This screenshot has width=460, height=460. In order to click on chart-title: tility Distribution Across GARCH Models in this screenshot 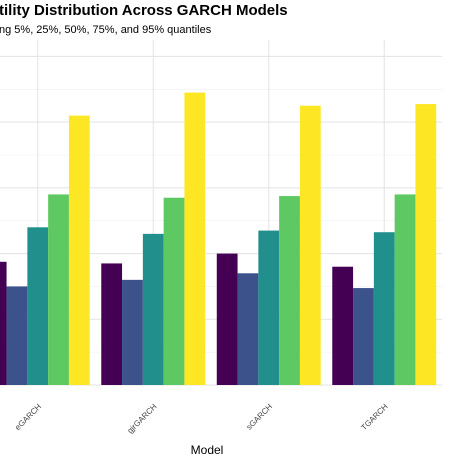, I will do `click(144, 10)`.